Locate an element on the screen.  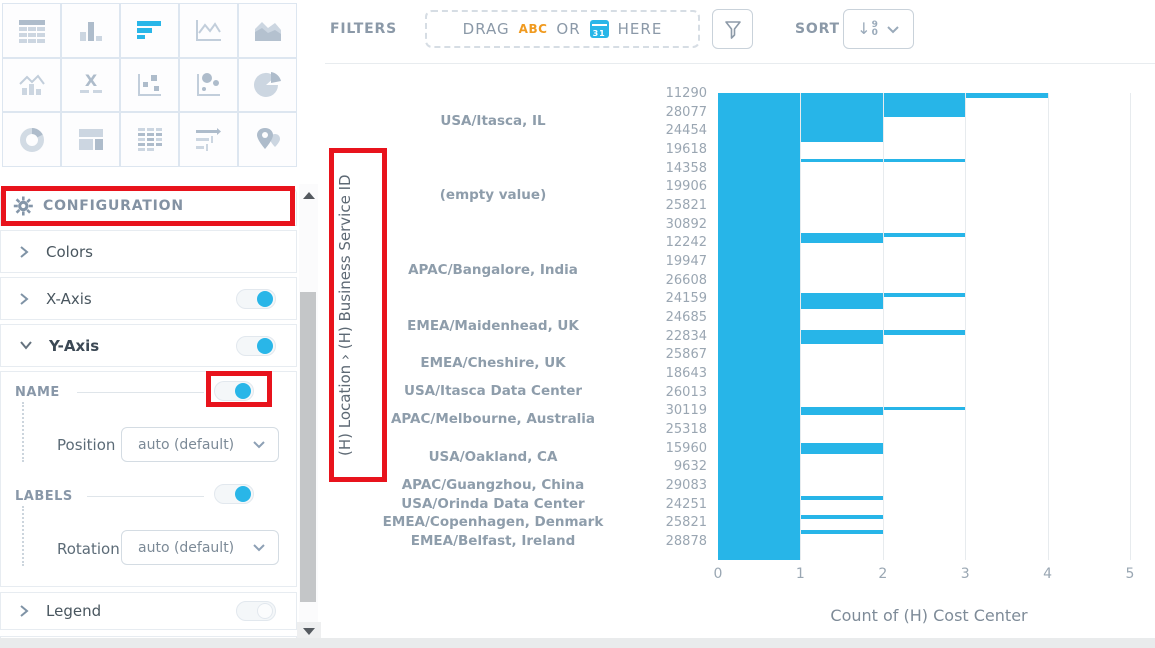
config-row-x-axis: X-Axis is located at coordinates (148, 298).